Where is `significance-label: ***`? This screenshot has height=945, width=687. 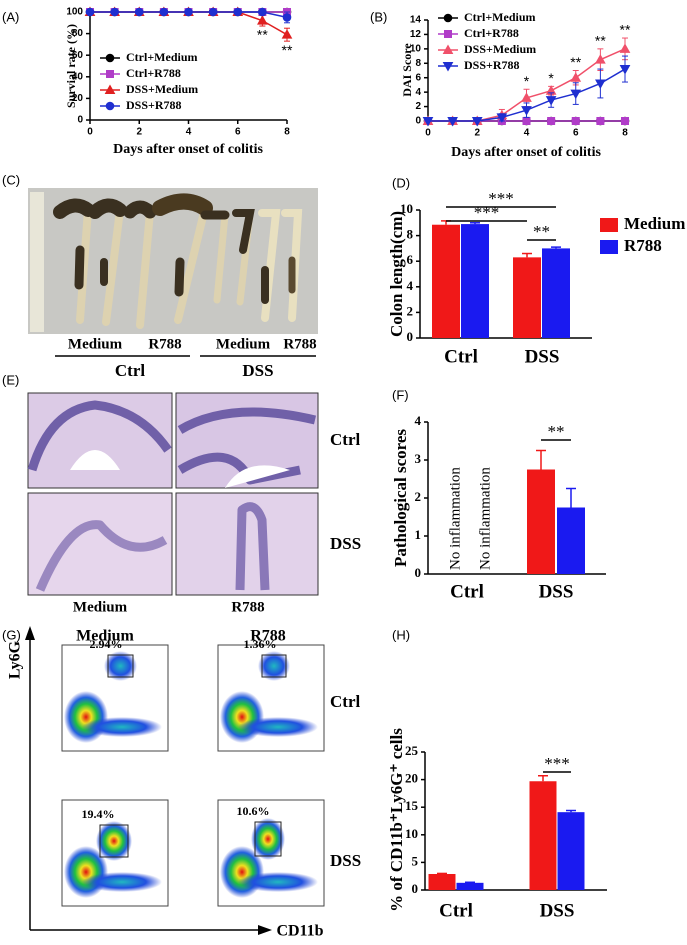
significance-label: *** is located at coordinates (487, 212).